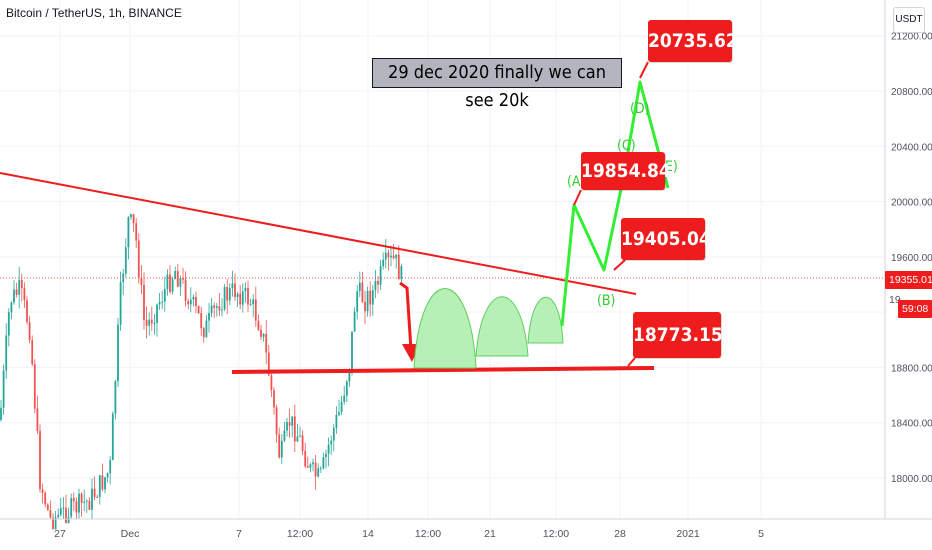 The width and height of the screenshot is (932, 550). What do you see at coordinates (911, 203) in the screenshot?
I see `y-tick-label: 20000.00` at bounding box center [911, 203].